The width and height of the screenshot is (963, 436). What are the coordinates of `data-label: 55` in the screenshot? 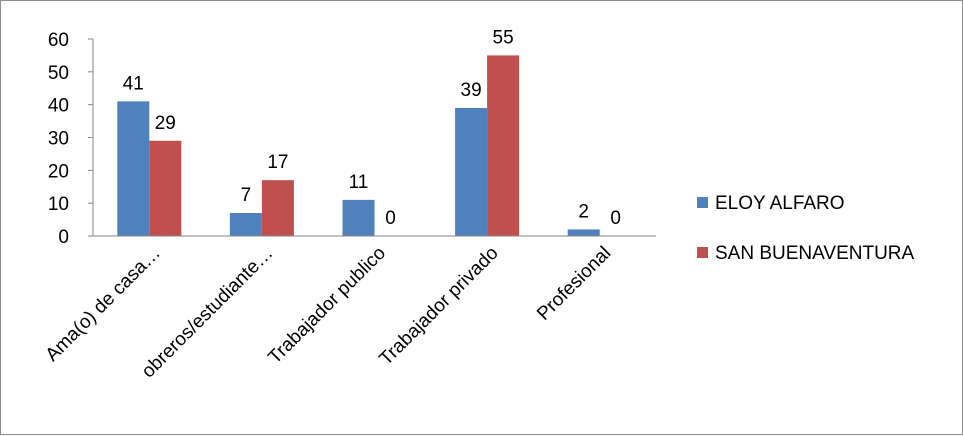 It's located at (503, 37).